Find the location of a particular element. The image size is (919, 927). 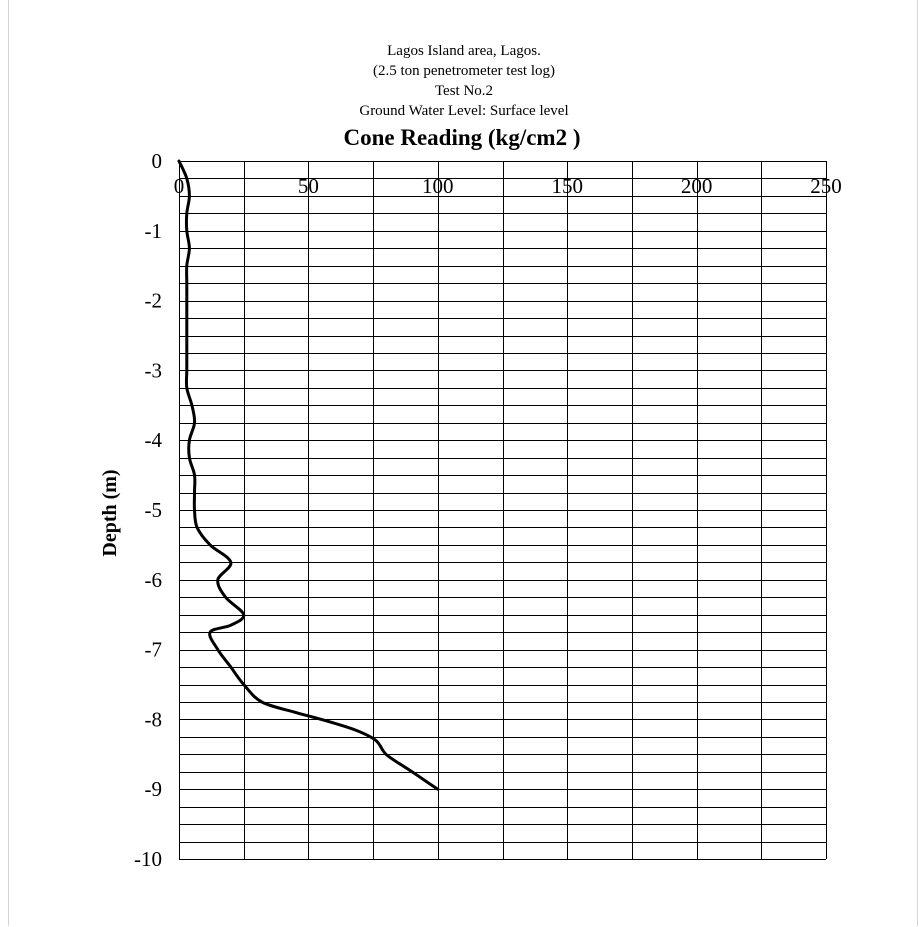

title-line-3: Test No.2 is located at coordinates (464, 91).